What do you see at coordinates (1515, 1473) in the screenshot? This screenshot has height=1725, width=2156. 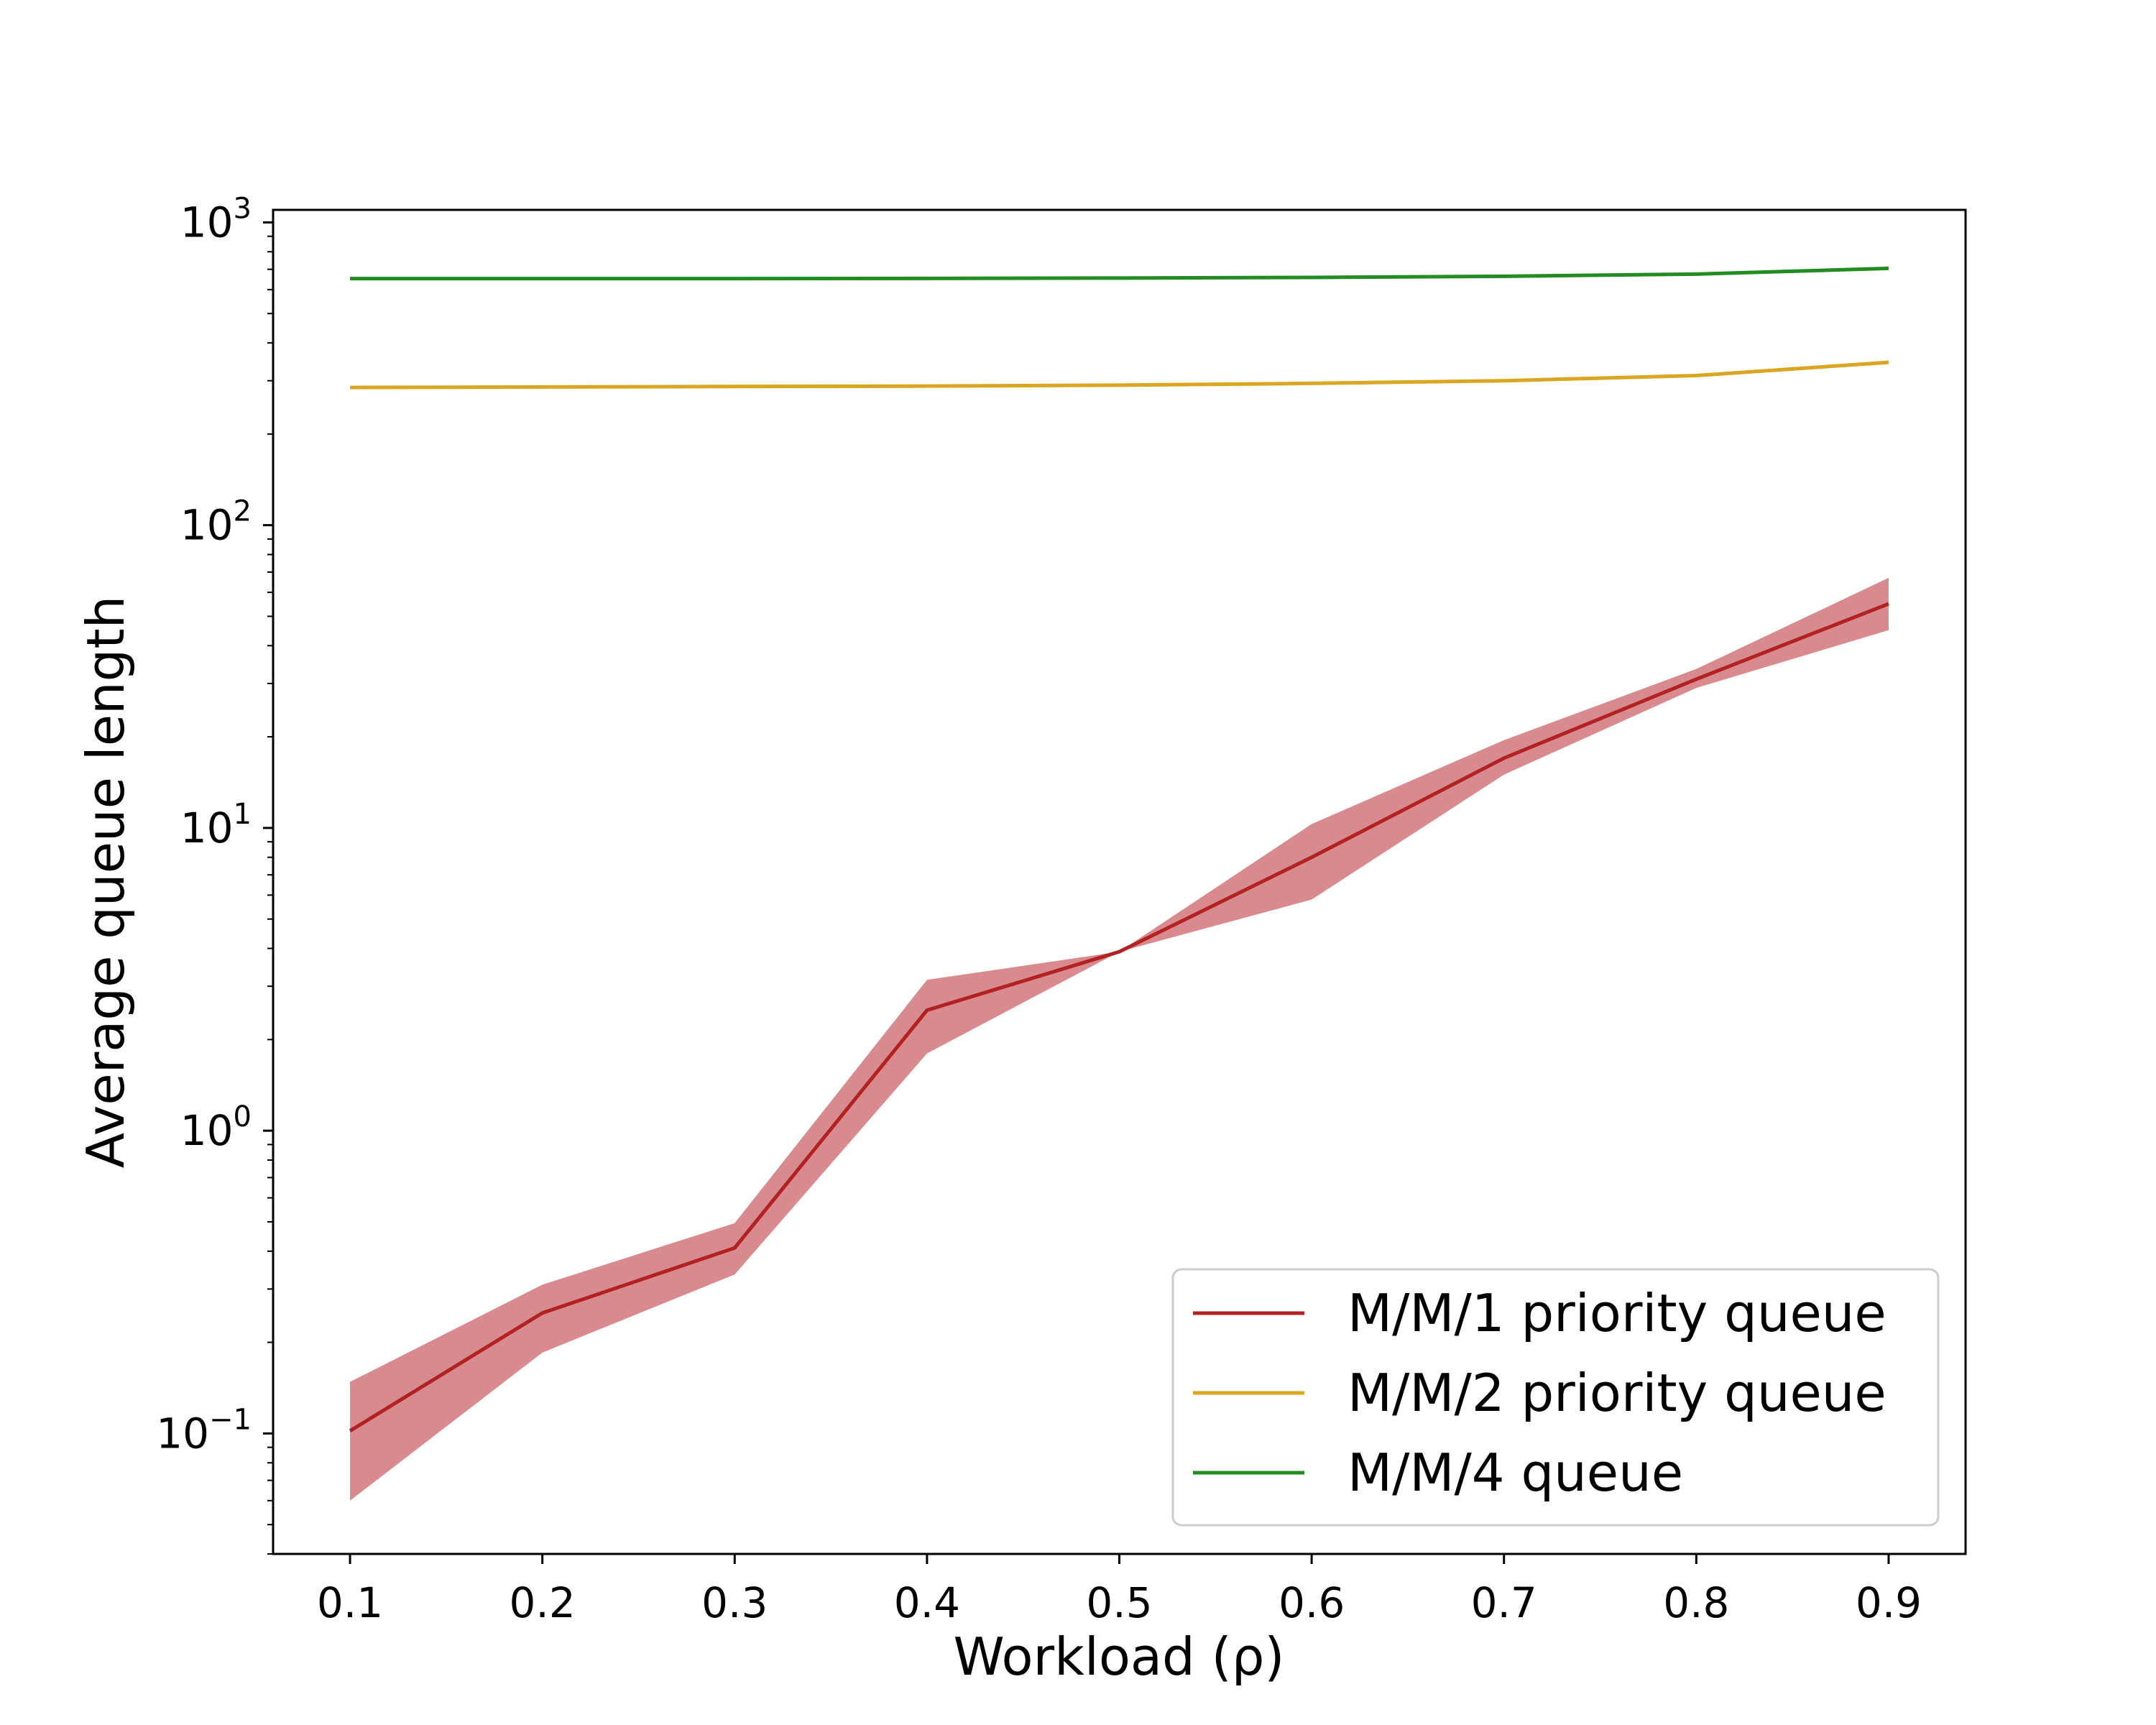 I see `legend-label-mm4: M/M/4 queue` at bounding box center [1515, 1473].